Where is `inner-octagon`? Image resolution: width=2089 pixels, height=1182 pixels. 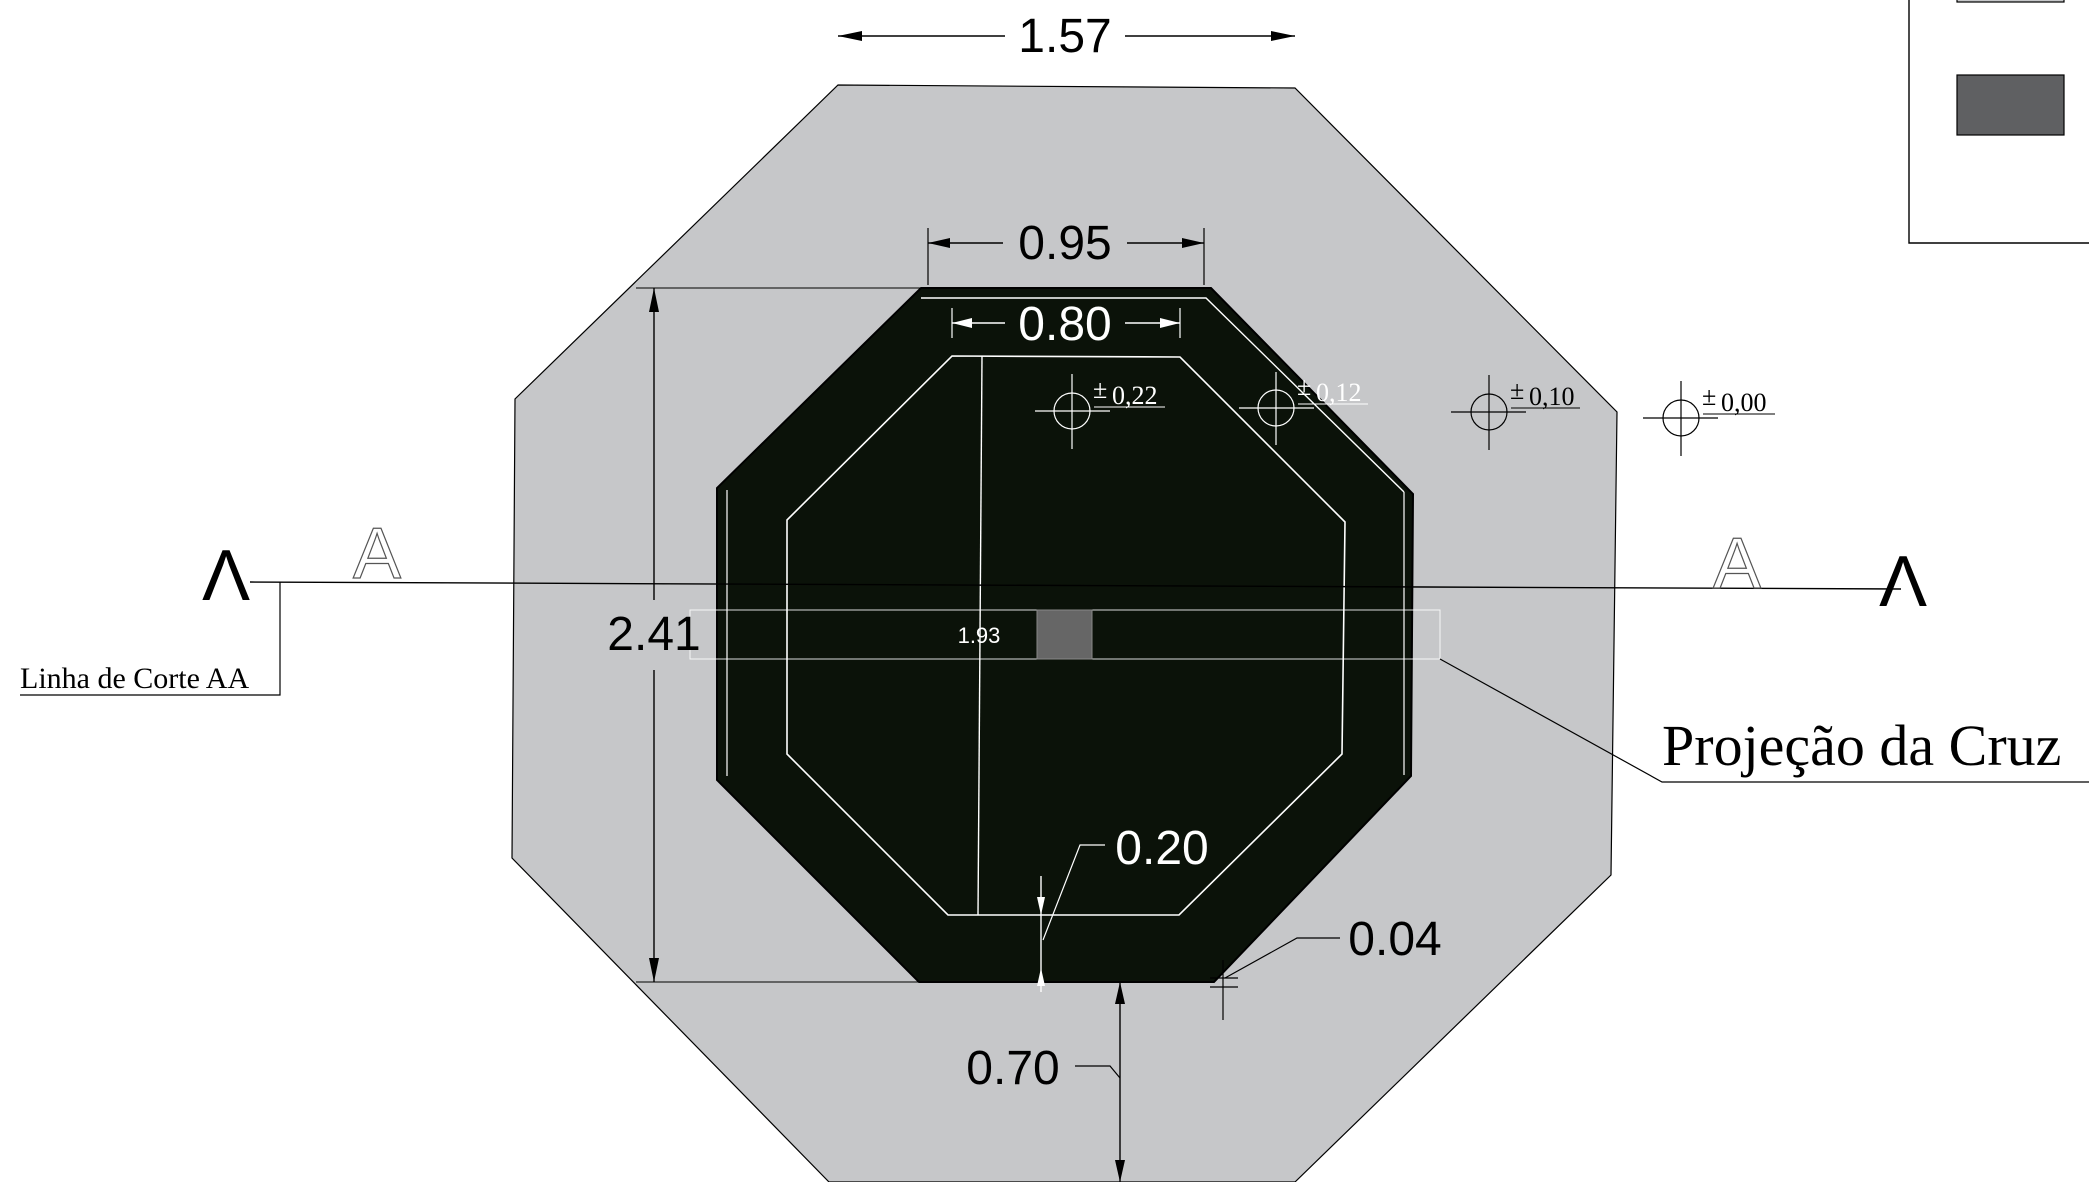
inner-octagon is located at coordinates (1066, 635).